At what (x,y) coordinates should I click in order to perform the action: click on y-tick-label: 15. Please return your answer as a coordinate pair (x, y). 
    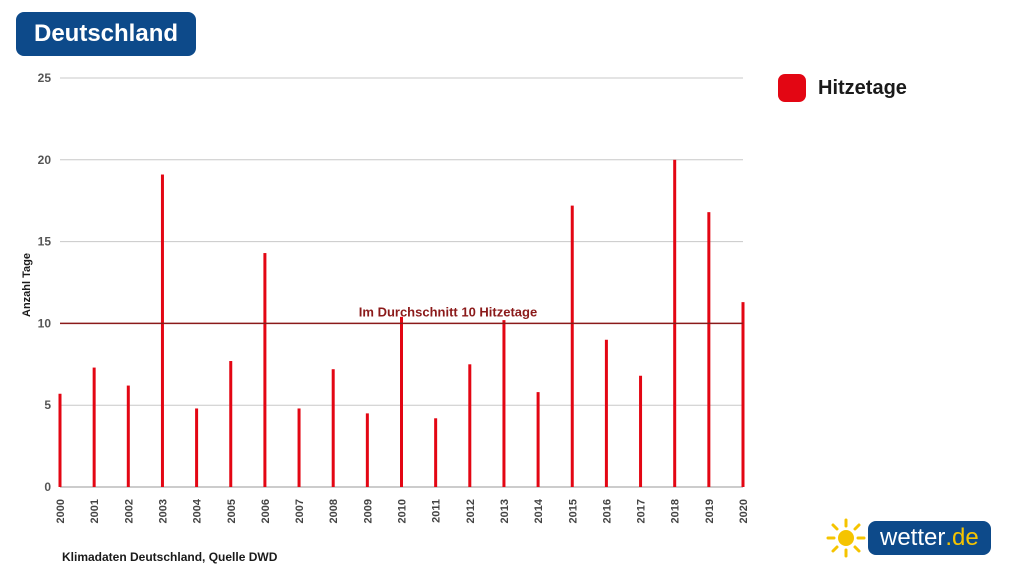
    Looking at the image, I should click on (45, 242).